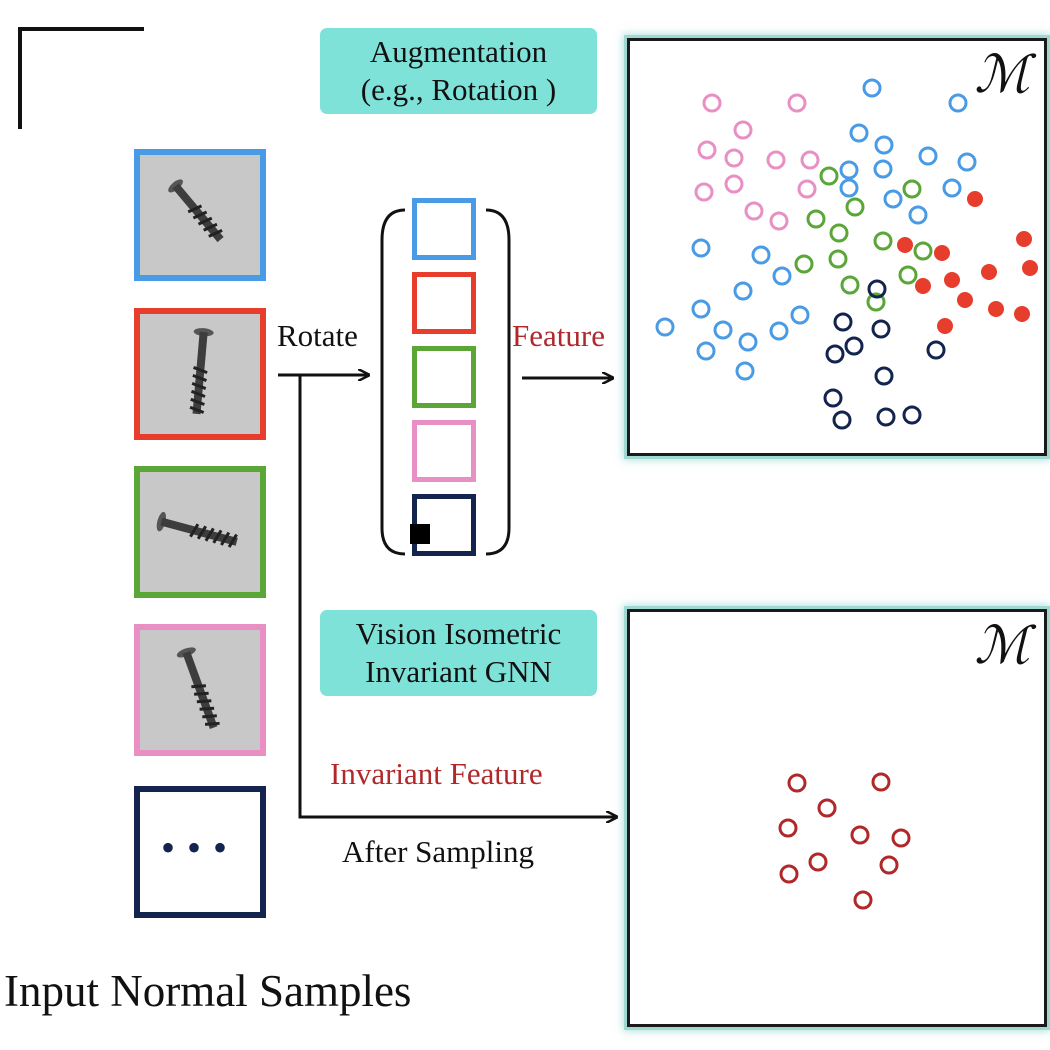 The height and width of the screenshot is (1050, 1050). What do you see at coordinates (438, 851) in the screenshot?
I see `after-sampling-label: After Sampling` at bounding box center [438, 851].